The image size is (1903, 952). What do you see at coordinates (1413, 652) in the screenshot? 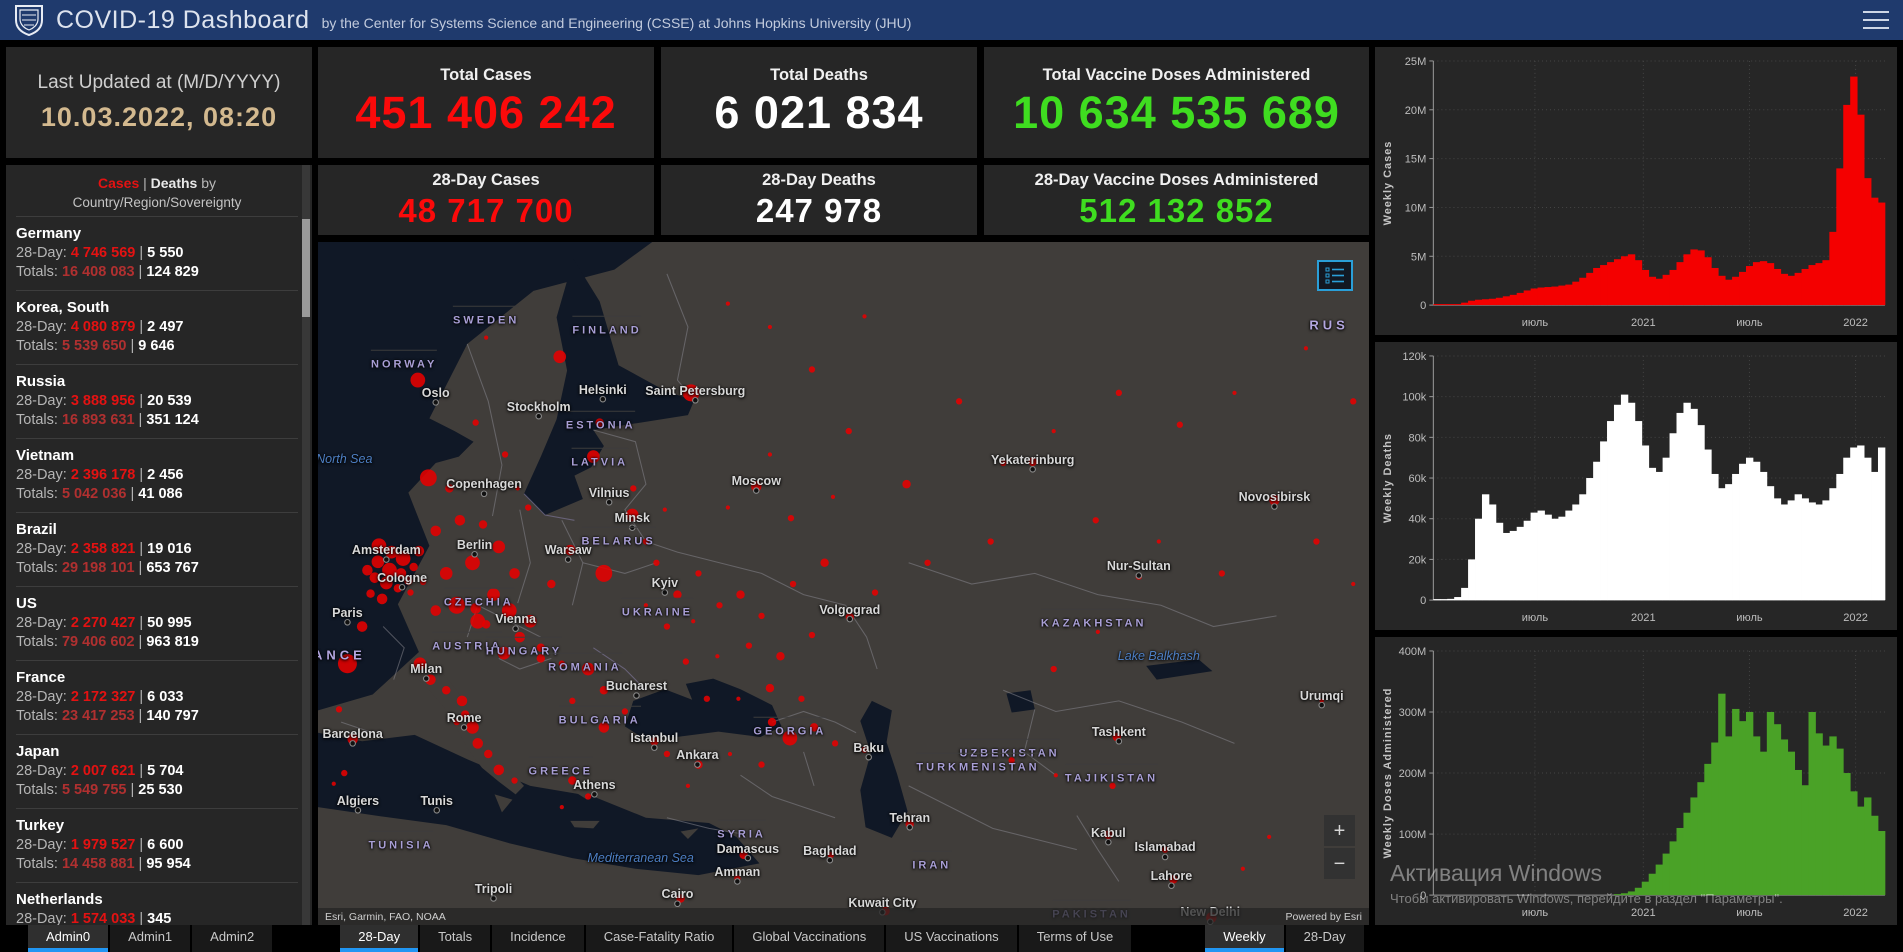
I see `svg-text: 400M` at bounding box center [1413, 652].